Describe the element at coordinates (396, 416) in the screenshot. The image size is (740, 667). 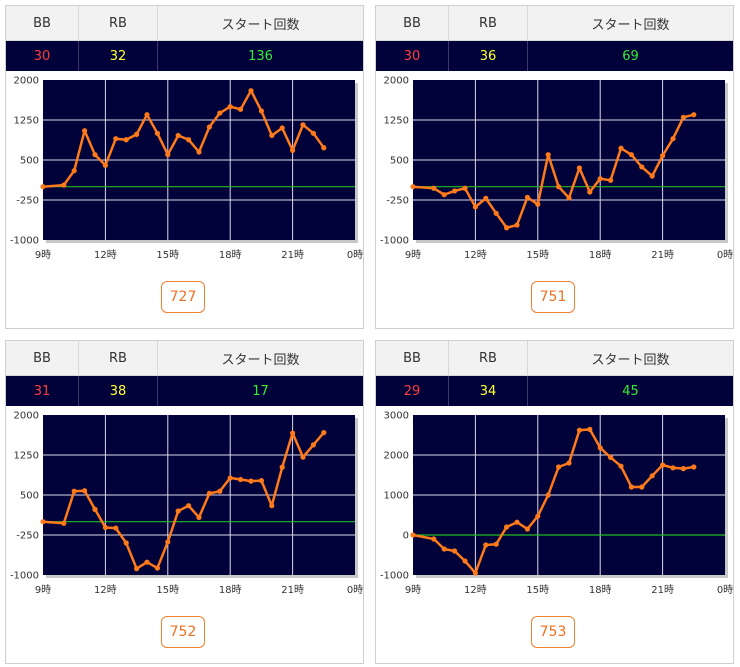
I see `y-tick-label: 3000` at that location.